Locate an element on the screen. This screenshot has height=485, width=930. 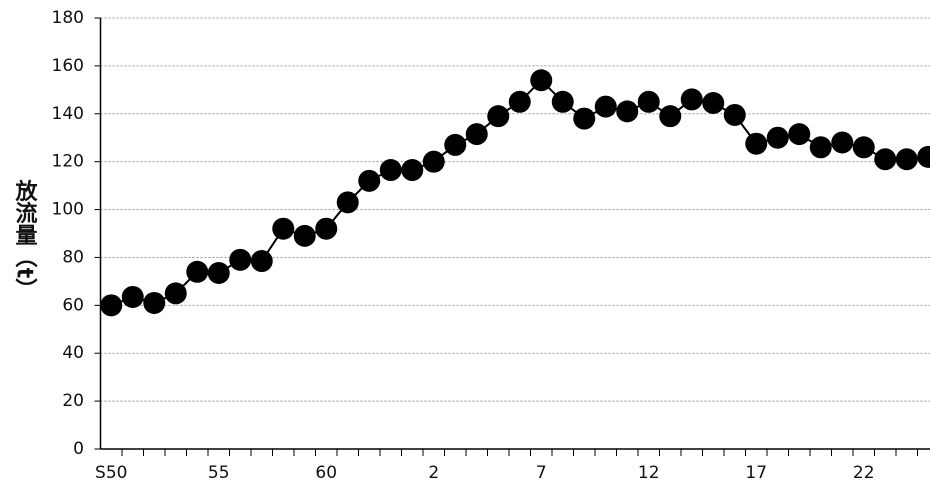
y-tick-label: 60 is located at coordinates (73, 305).